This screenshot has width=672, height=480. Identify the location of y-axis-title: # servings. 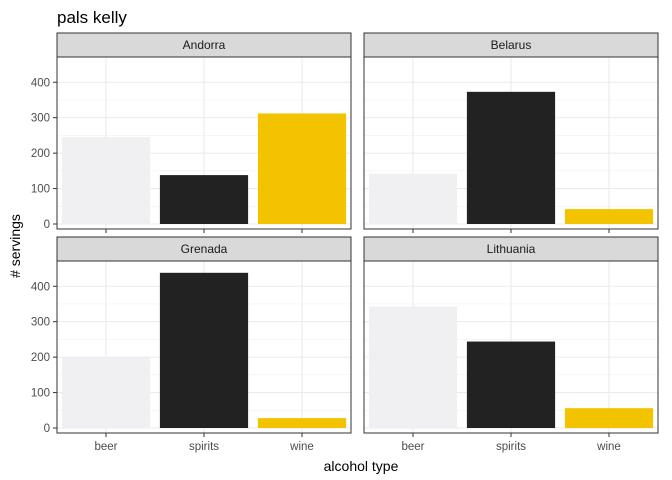
(15, 246).